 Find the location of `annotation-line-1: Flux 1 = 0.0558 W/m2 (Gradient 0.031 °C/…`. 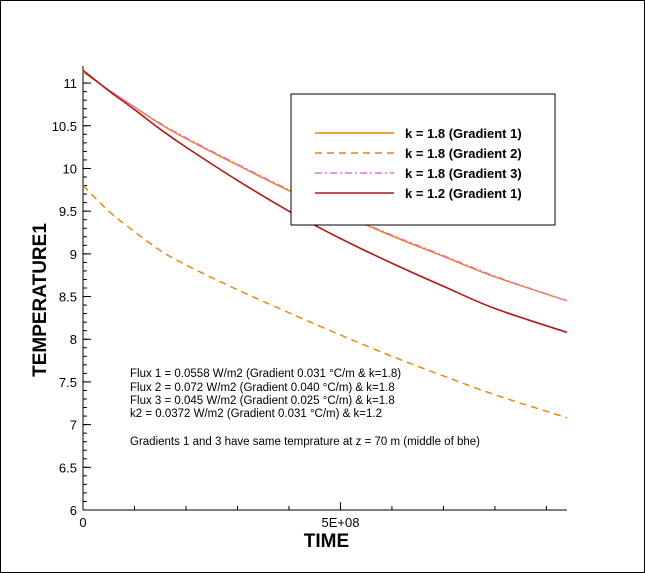

annotation-line-1: Flux 1 = 0.0558 W/m2 (Gradient 0.031 °C/… is located at coordinates (265, 374).